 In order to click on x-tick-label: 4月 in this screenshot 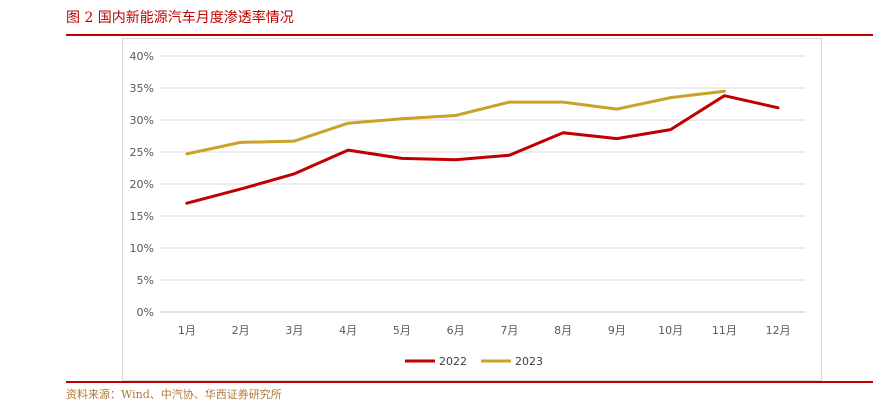, I will do `click(348, 330)`.